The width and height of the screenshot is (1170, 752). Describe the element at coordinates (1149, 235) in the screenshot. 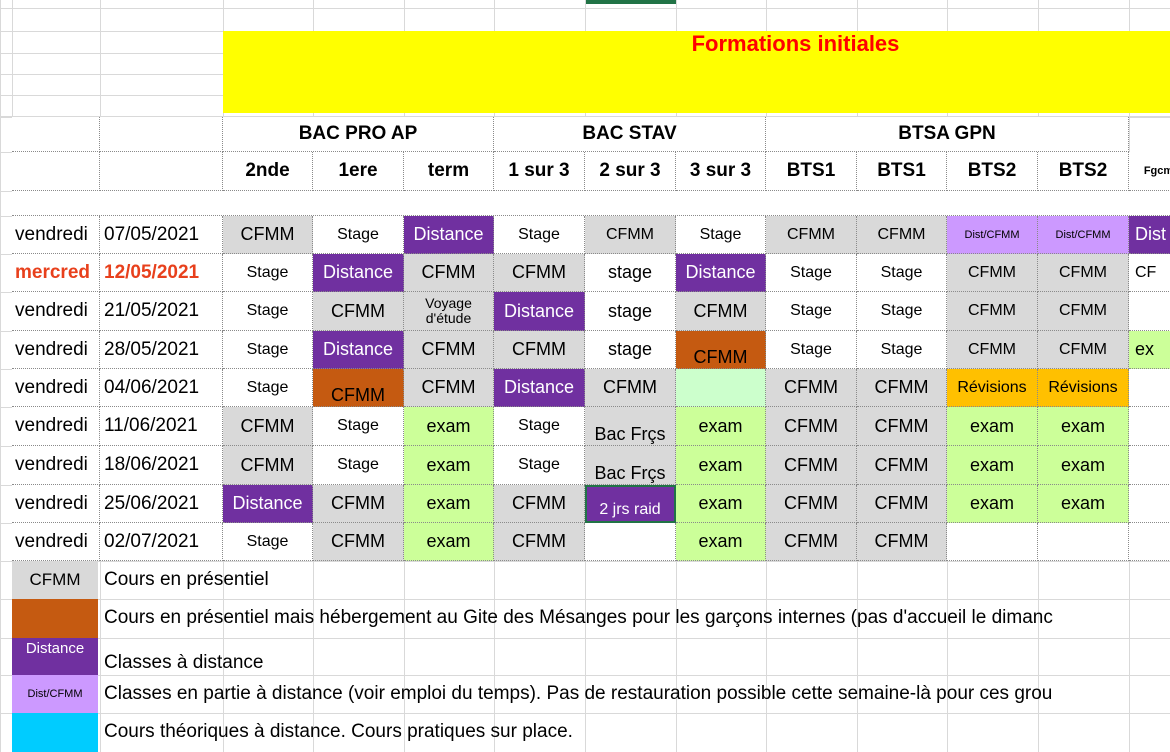

I see `schedule-cell: Dist` at that location.